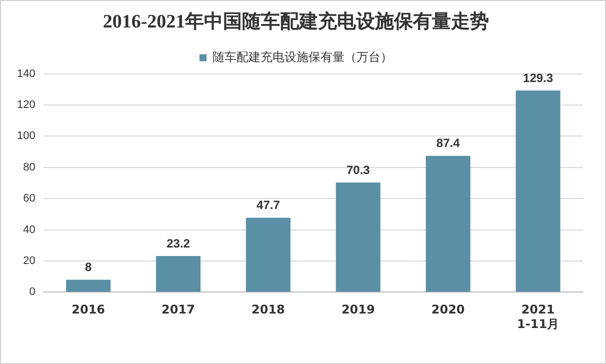 The height and width of the screenshot is (364, 606). I want to click on data-label: 47.7, so click(268, 205).